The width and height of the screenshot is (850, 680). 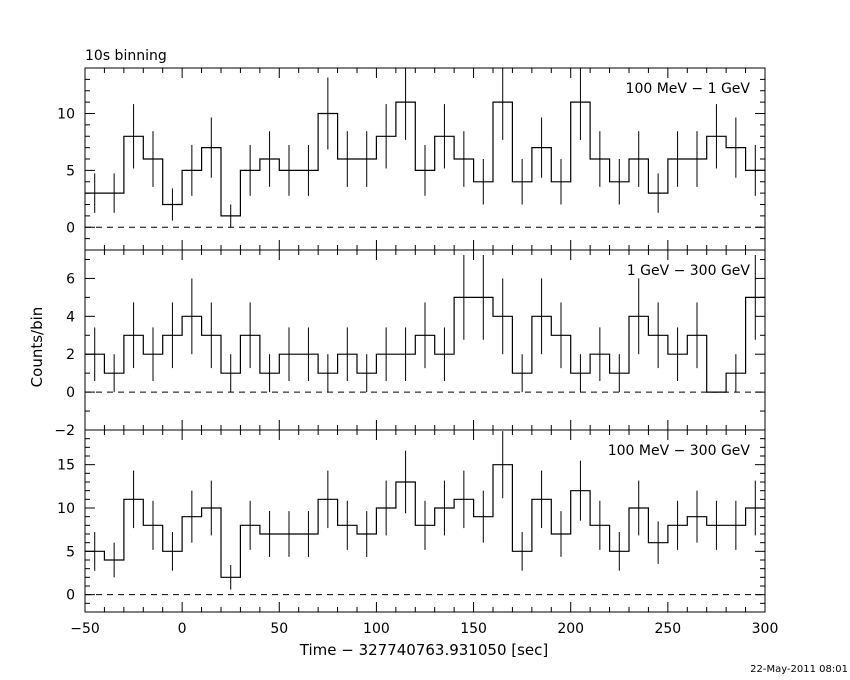 What do you see at coordinates (70, 317) in the screenshot?
I see `y-tick-label: 4` at bounding box center [70, 317].